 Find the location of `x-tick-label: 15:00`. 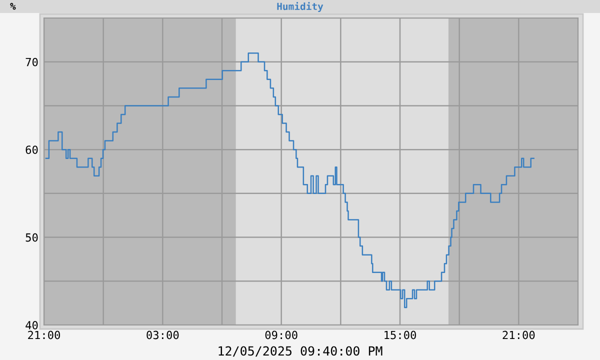

x-tick-label: 15:00 is located at coordinates (400, 335).